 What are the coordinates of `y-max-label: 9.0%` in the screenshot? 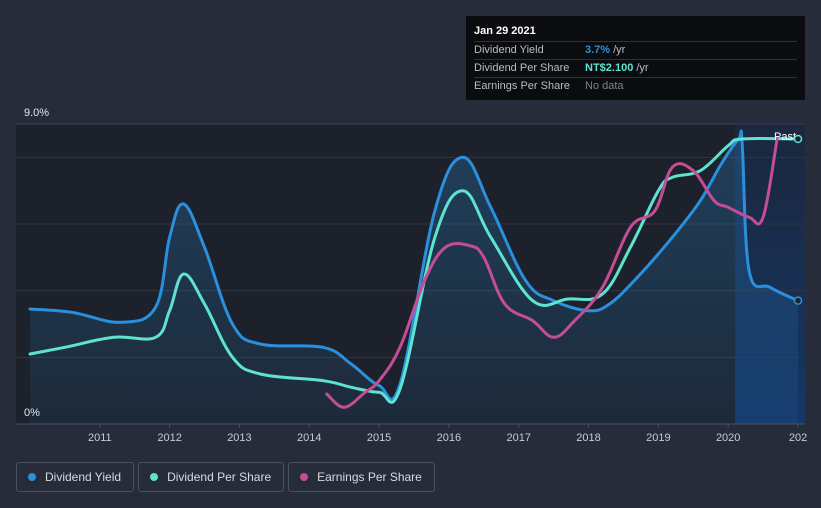 It's located at (36, 113).